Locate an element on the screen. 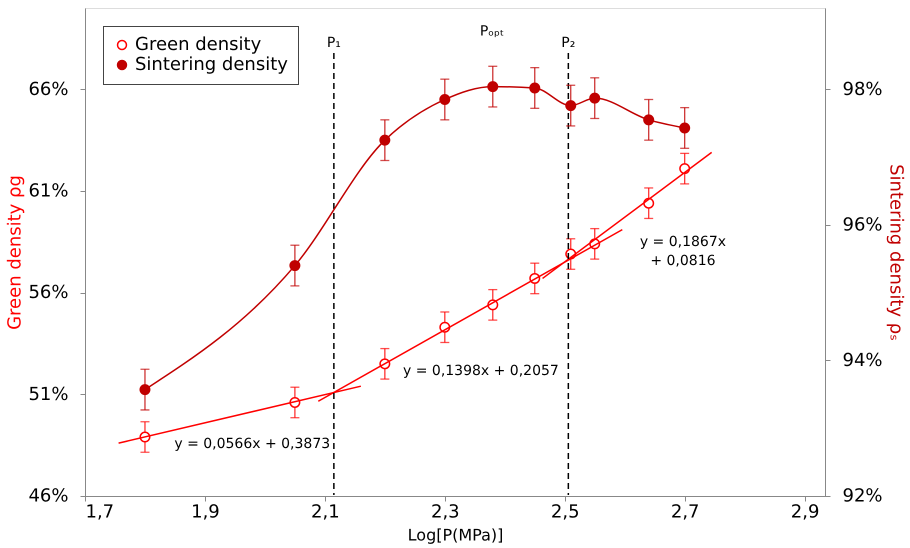 The image size is (910, 548). x-tick-label: 1,9 is located at coordinates (205, 512).